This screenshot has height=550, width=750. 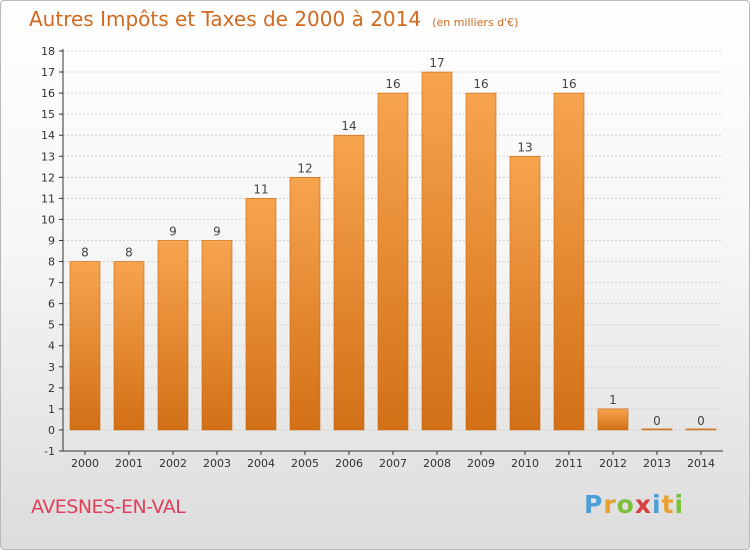 I want to click on x-tick-label: 2006, so click(x=349, y=463).